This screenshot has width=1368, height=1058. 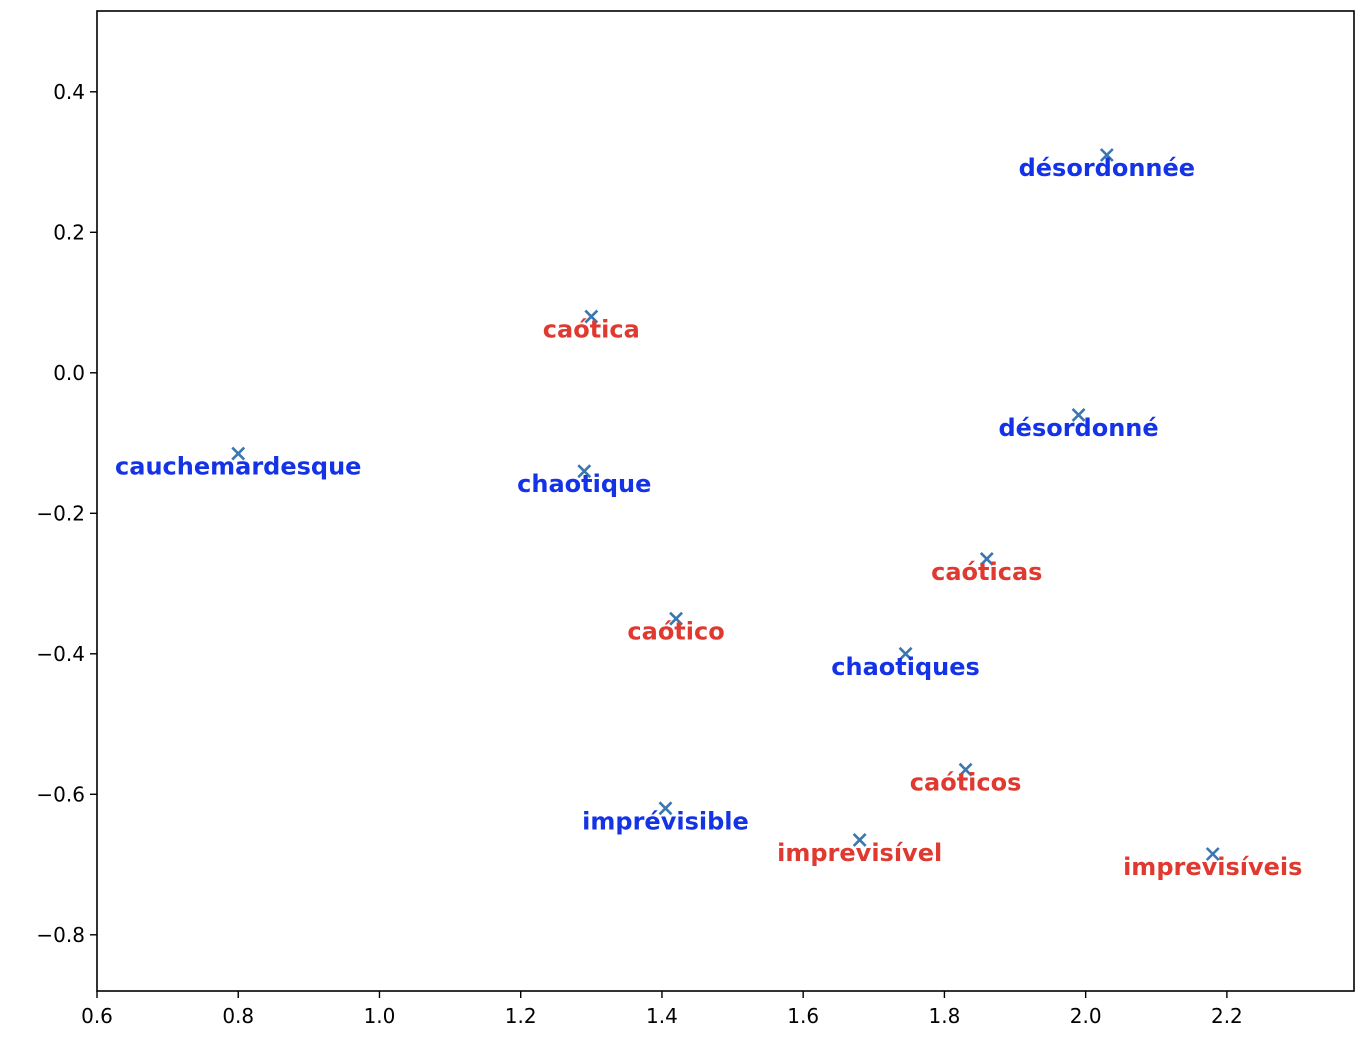 What do you see at coordinates (60, 513) in the screenshot?
I see `y-tick-label: −0.2` at bounding box center [60, 513].